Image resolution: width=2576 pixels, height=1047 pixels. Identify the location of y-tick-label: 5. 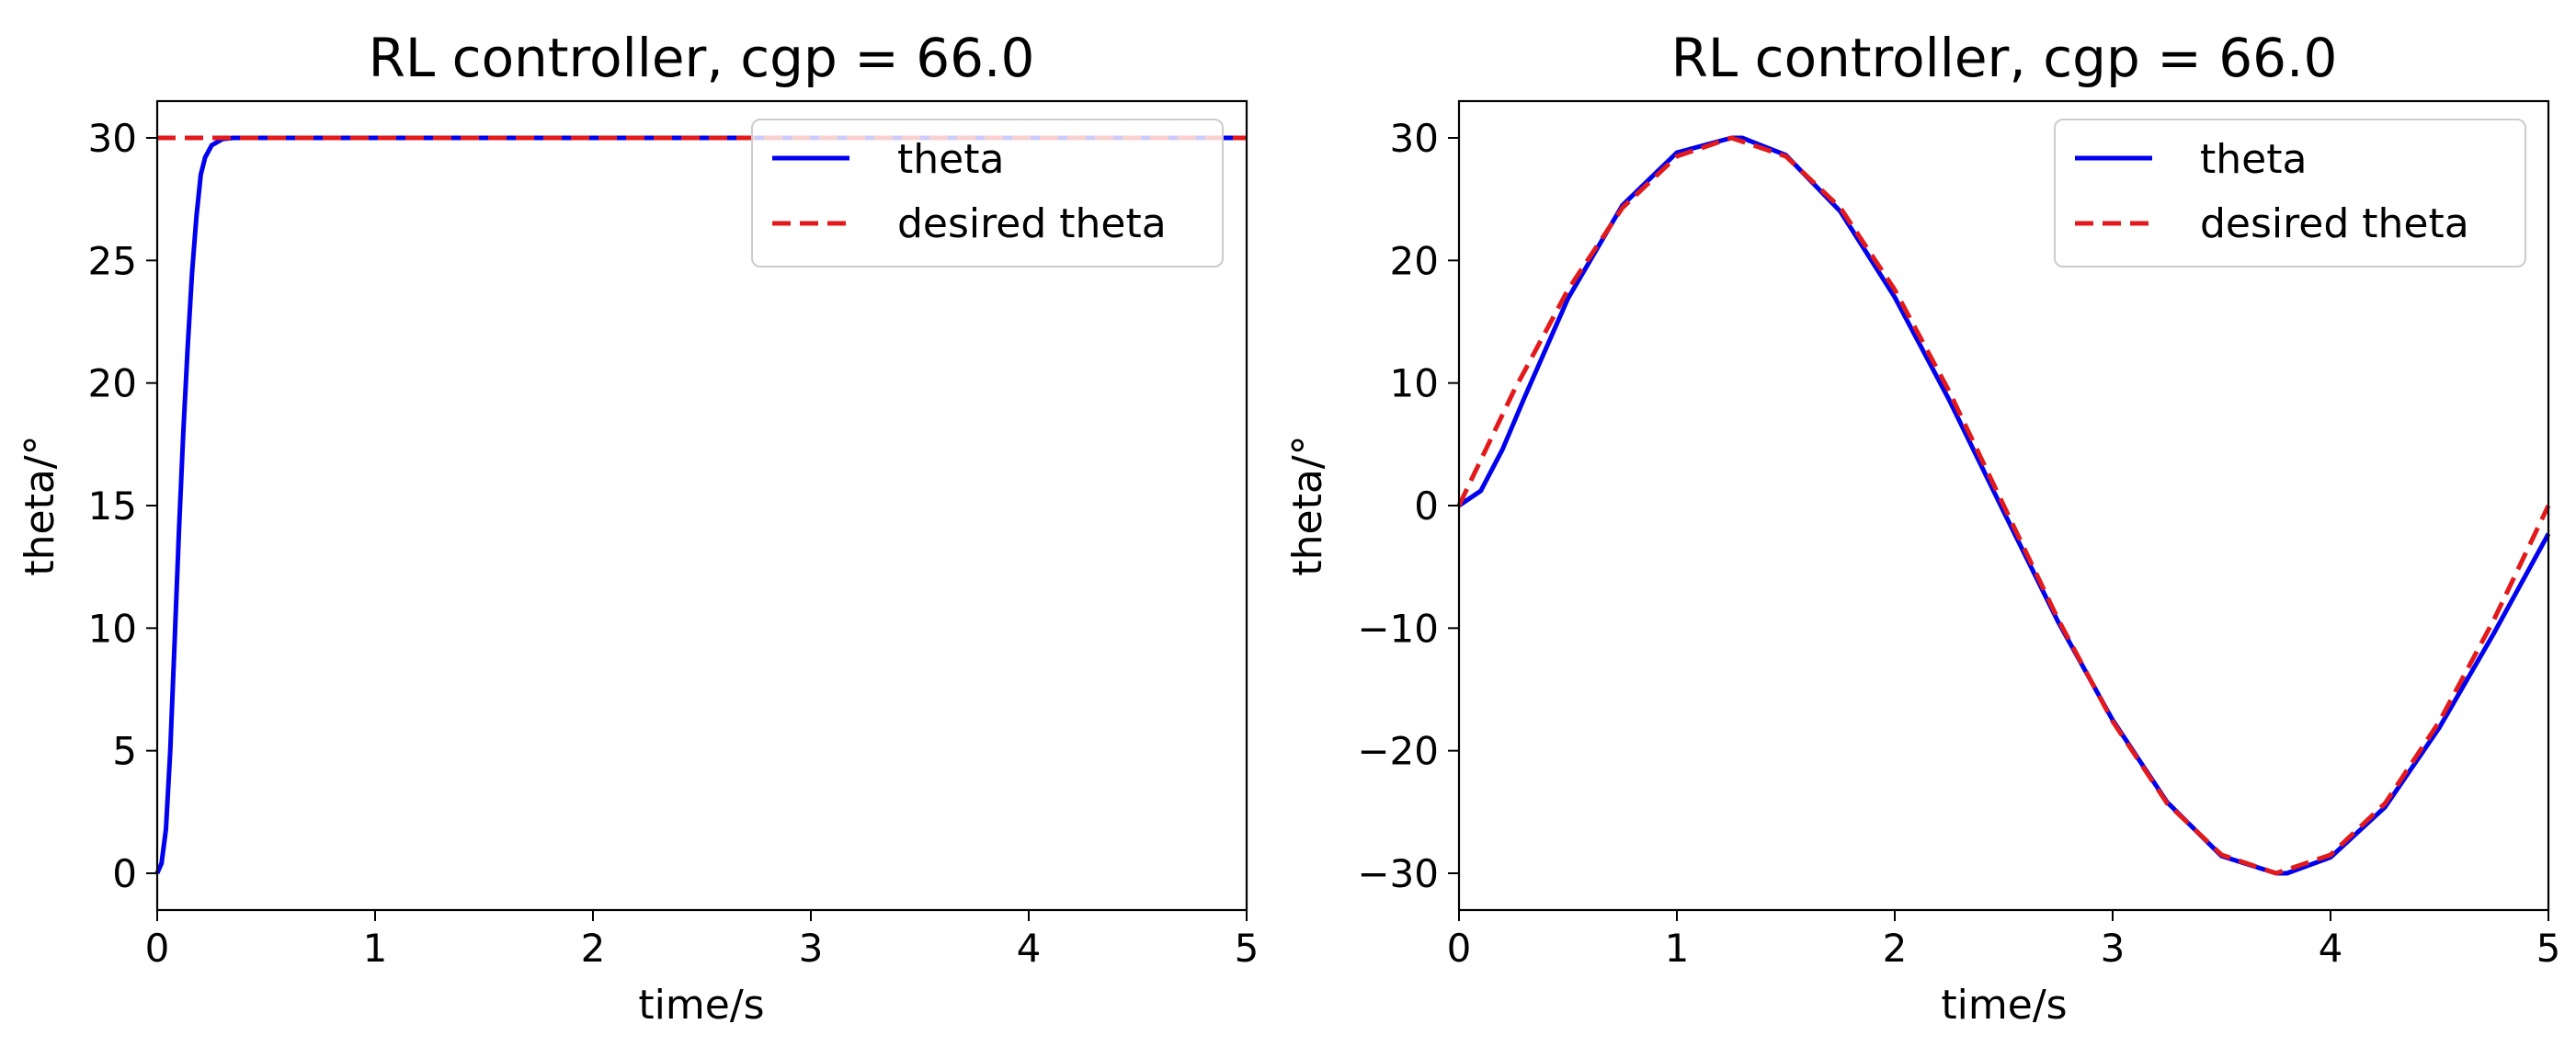
(124, 751).